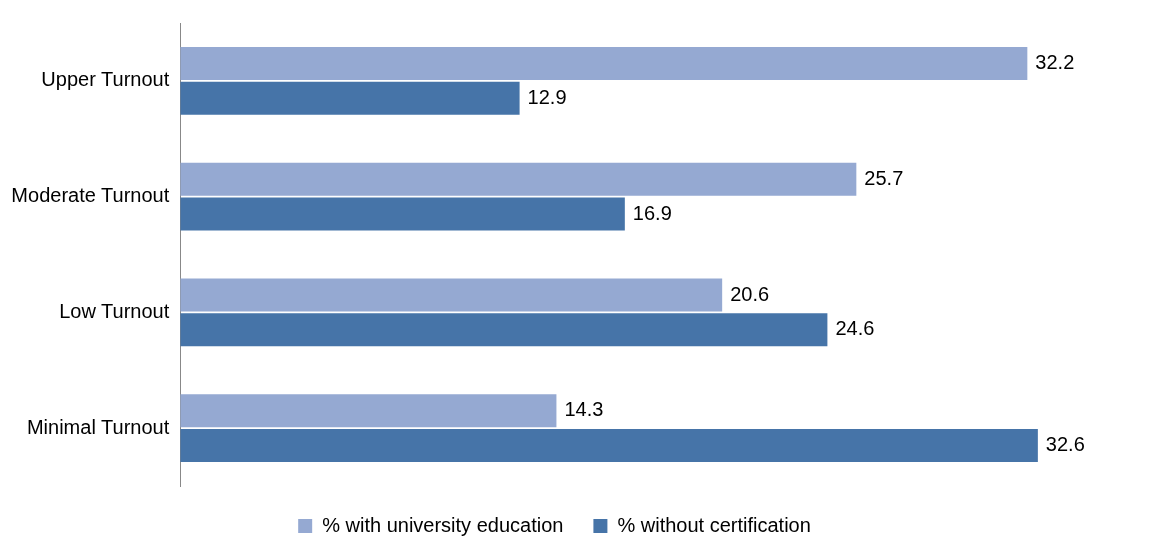 This screenshot has height=554, width=1159. What do you see at coordinates (114, 310) in the screenshot?
I see `y-tick-label: Low Turnout` at bounding box center [114, 310].